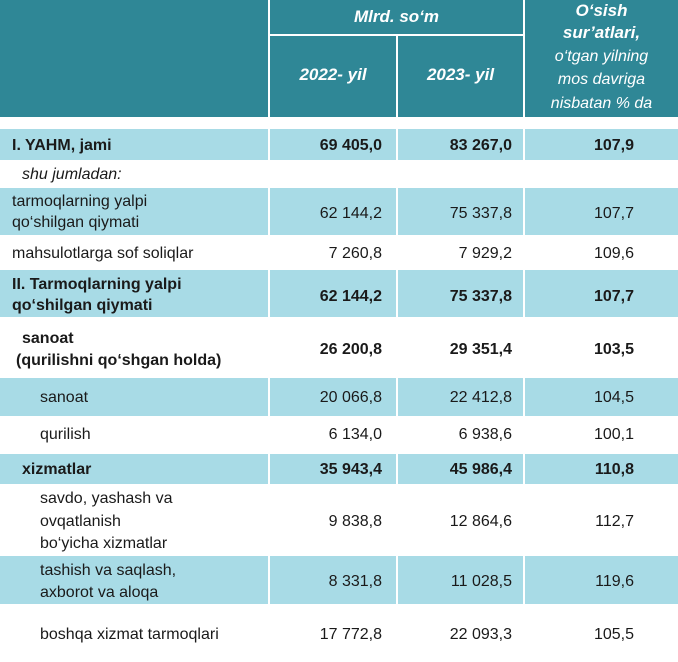 The image size is (678, 662). Describe the element at coordinates (485, 434) in the screenshot. I see `value-2023: 6 938,6` at that location.